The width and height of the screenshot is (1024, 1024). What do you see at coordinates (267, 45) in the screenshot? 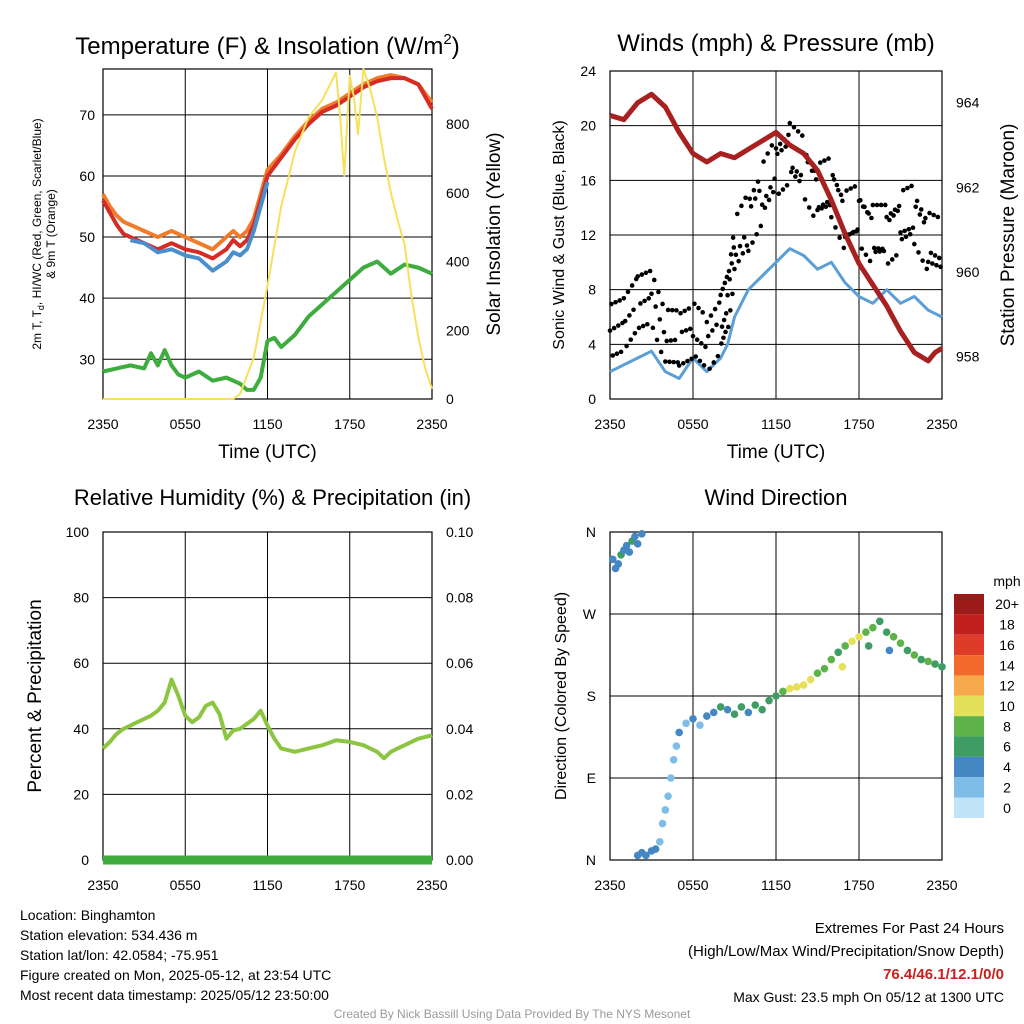
I see `chart-title-temperature: Temperature (F) & Insolation (W/m2)` at bounding box center [267, 45].